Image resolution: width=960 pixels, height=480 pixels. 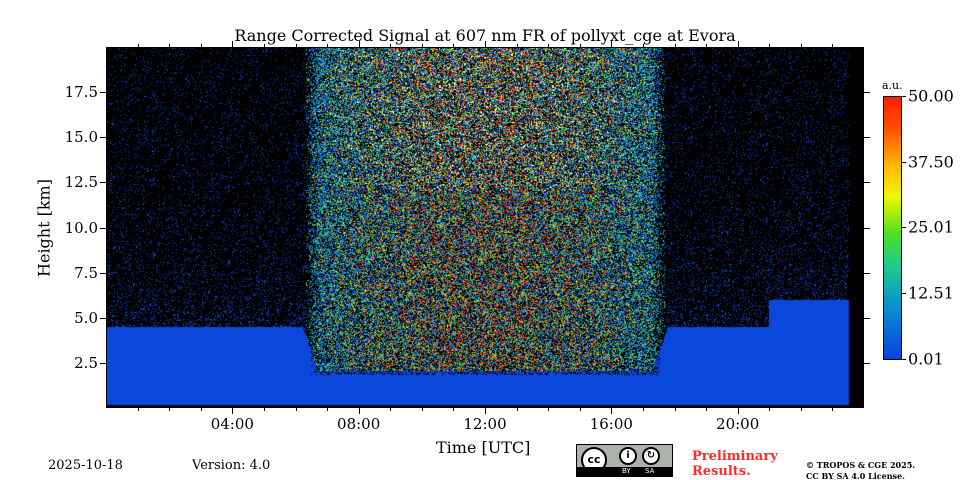 What do you see at coordinates (861, 465) in the screenshot?
I see `copyright-line-1: © TROPOS & CGE 2025.` at bounding box center [861, 465].